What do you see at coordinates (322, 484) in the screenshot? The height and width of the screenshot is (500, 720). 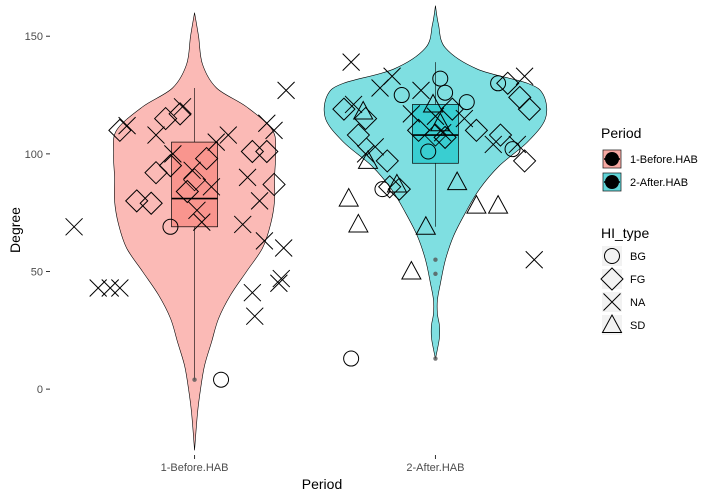 I see `x-axis-title: Period` at bounding box center [322, 484].